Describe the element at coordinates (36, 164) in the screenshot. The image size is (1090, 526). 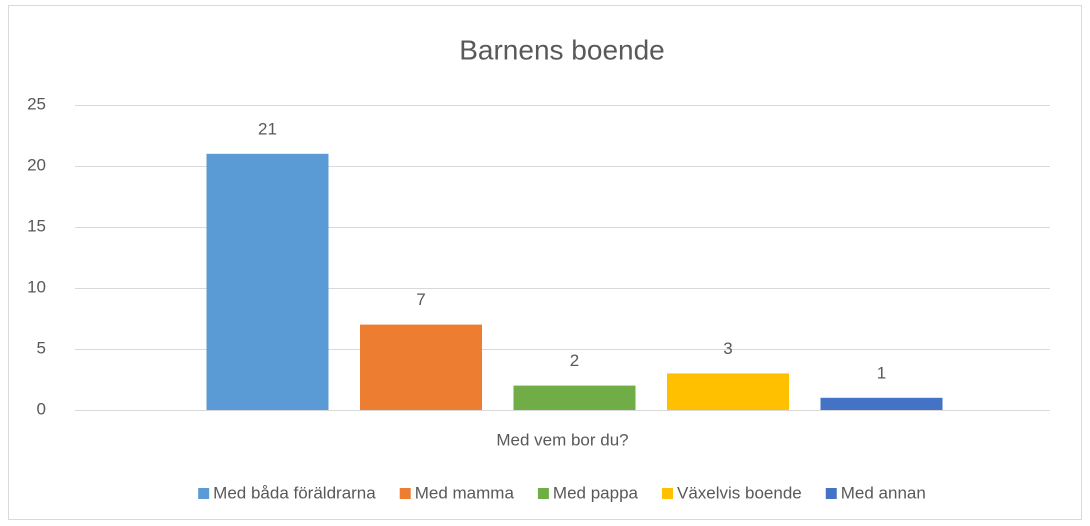
I see `y-tick-label: 20` at that location.